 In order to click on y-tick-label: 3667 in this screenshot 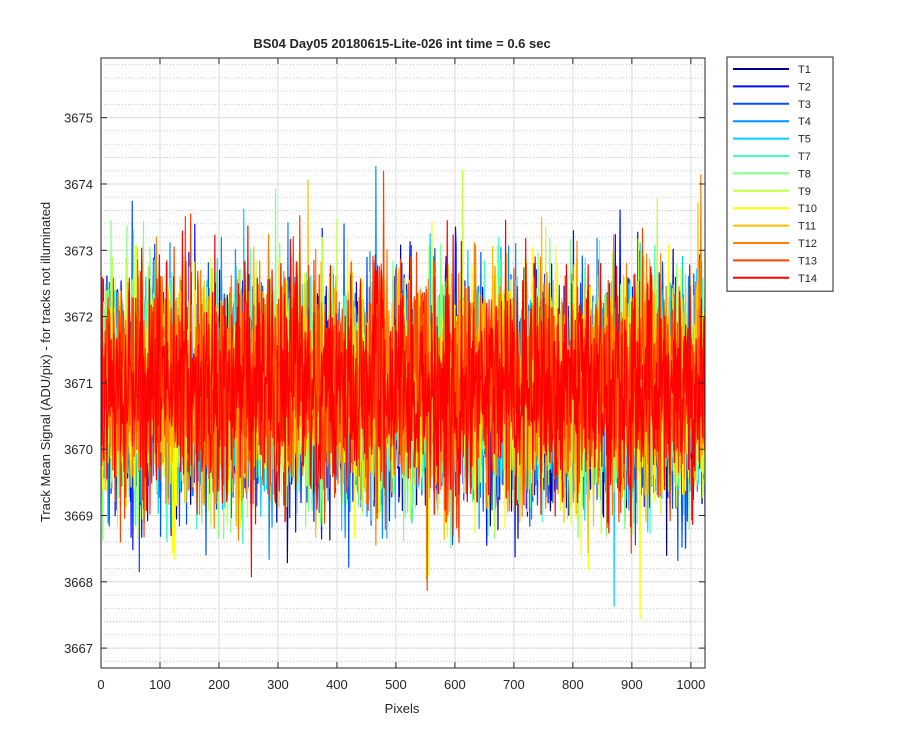, I will do `click(78, 648)`.